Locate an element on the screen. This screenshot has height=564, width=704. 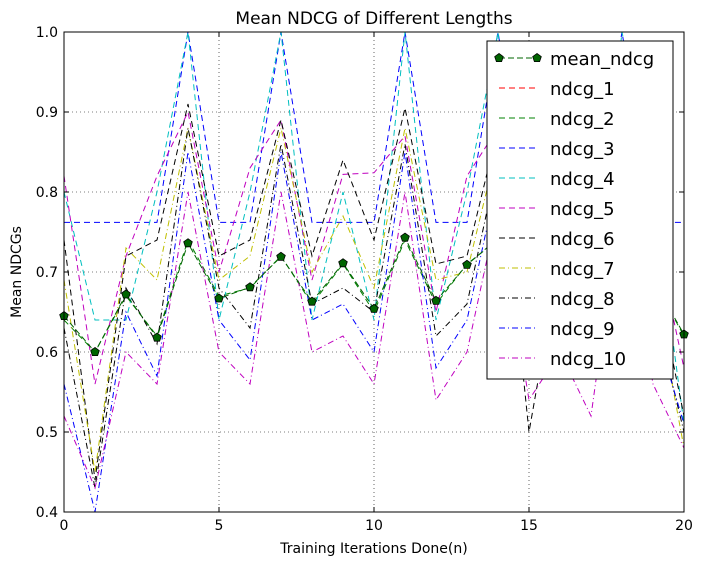
x-tick-label: 10 is located at coordinates (374, 526).